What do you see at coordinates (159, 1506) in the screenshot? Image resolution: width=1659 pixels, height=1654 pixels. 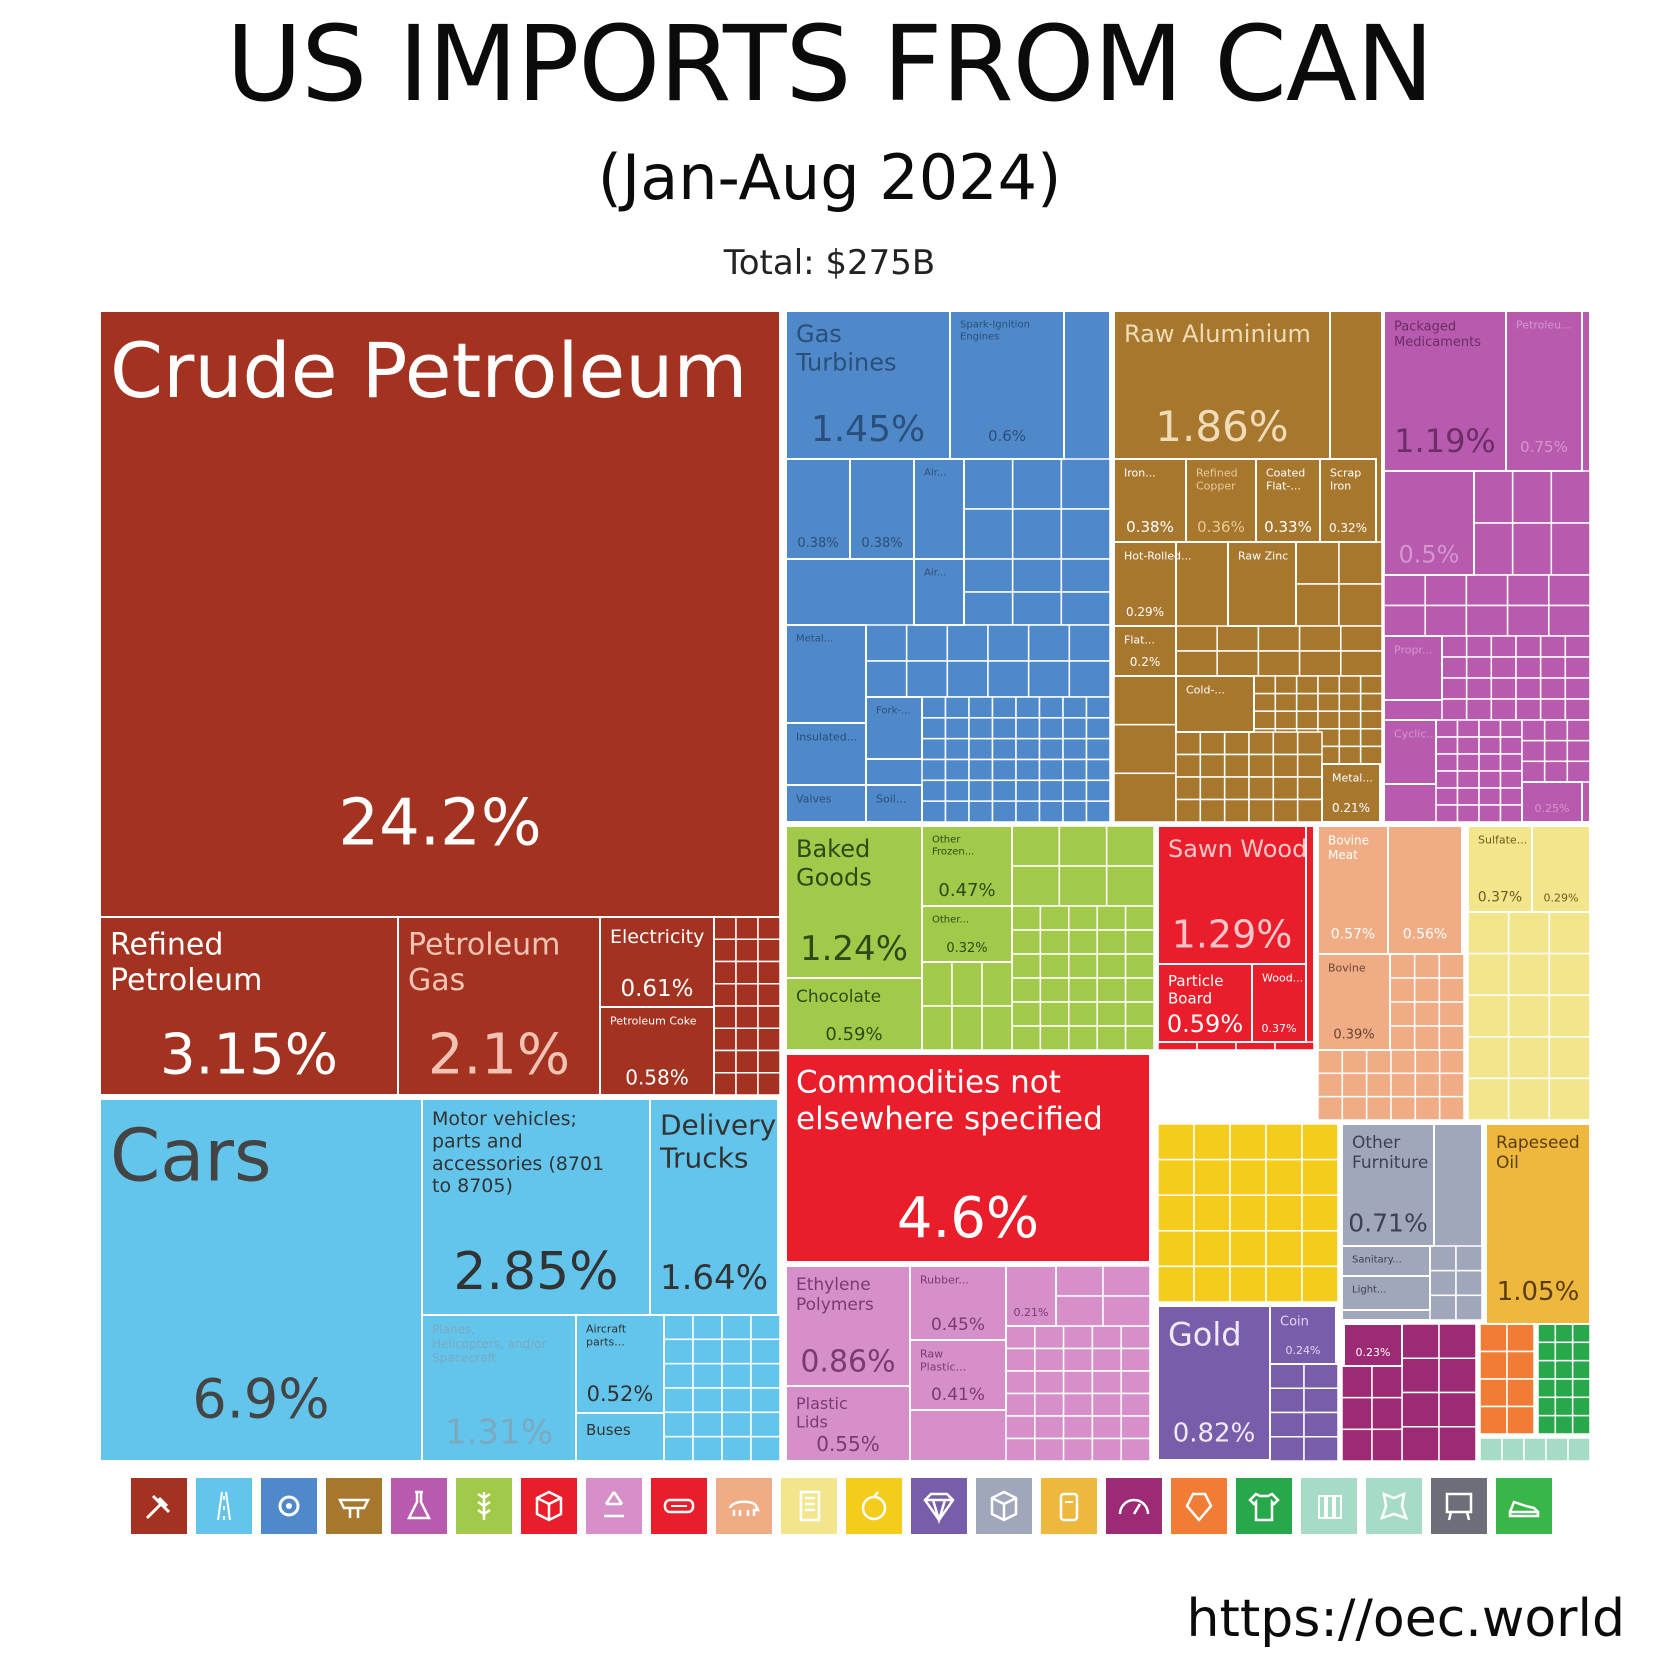 I see `mineral-products-icon` at bounding box center [159, 1506].